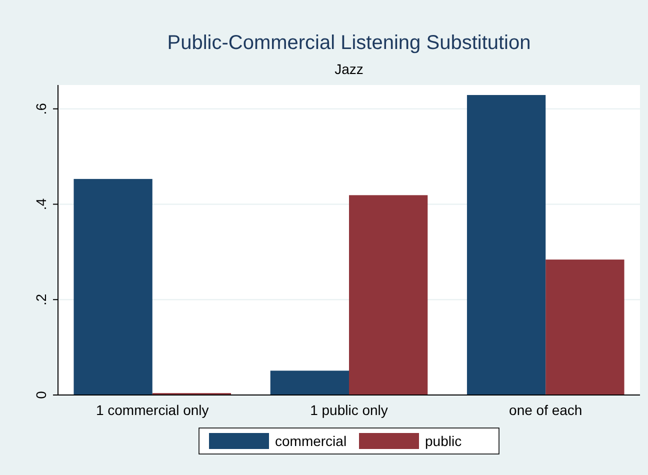 This screenshot has width=648, height=475. I want to click on x-tick-label: one of each, so click(545, 410).